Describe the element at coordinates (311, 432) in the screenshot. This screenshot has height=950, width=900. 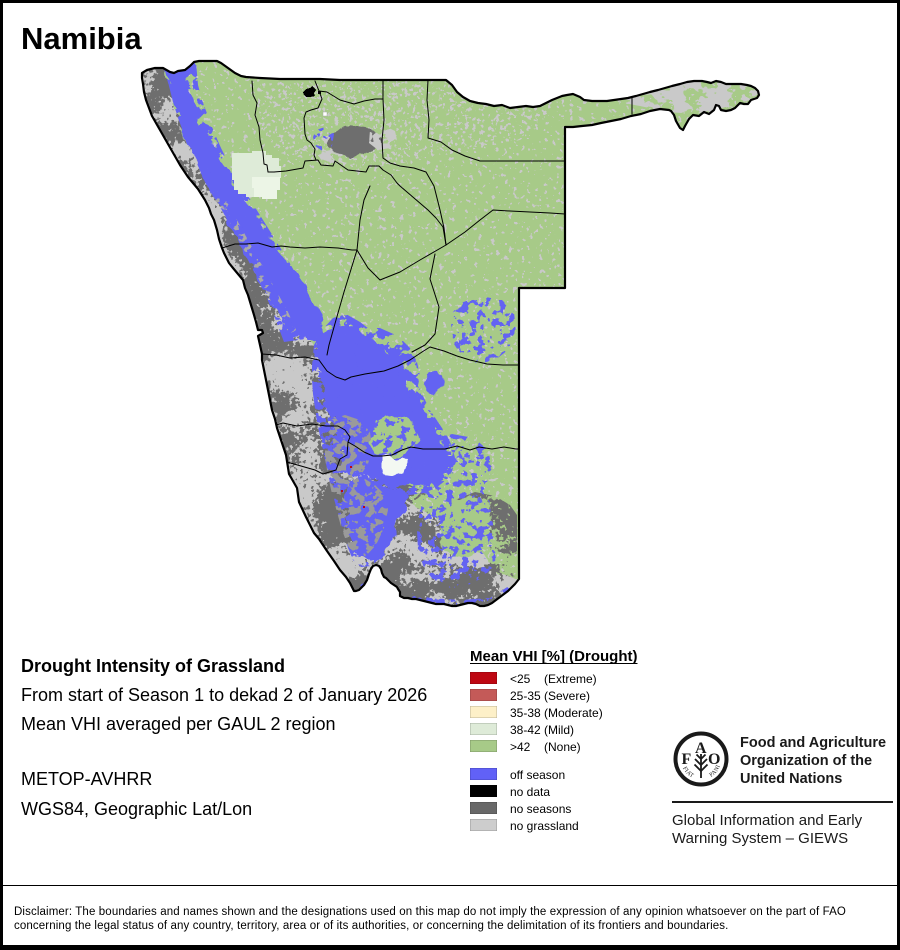
I see `boundary-khomas-mid` at that location.